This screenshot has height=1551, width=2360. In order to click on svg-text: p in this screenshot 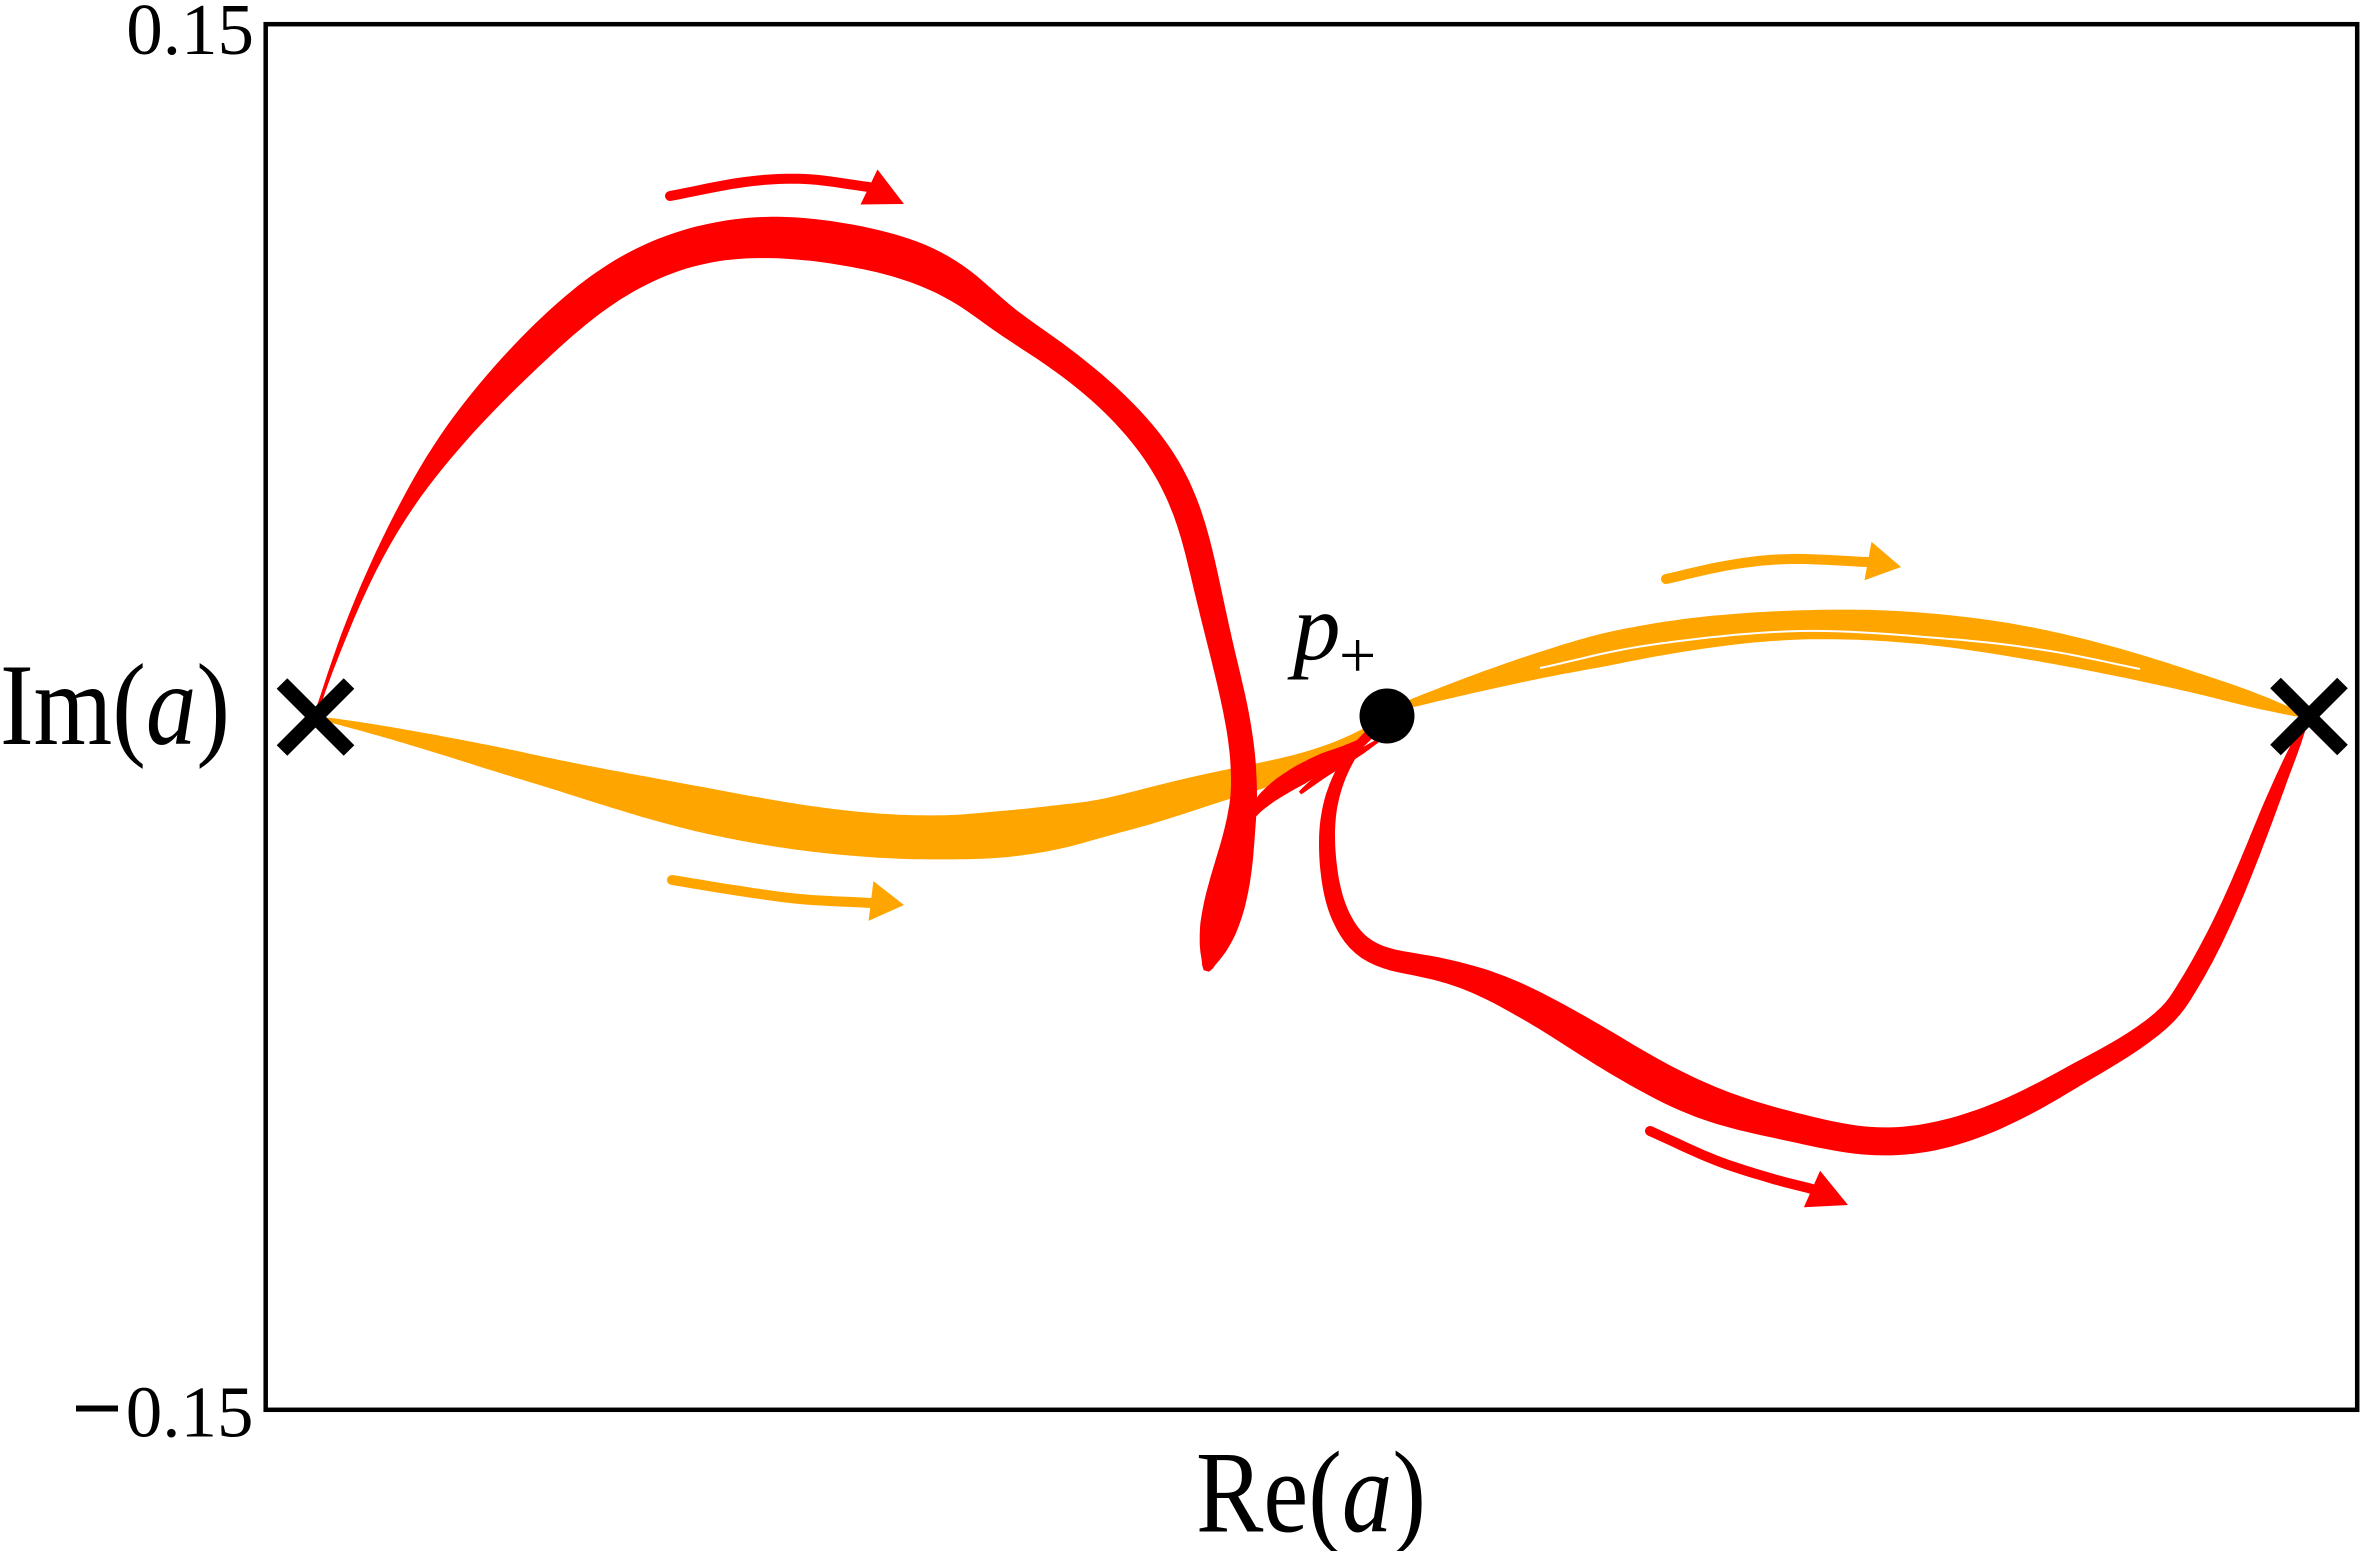, I will do `click(1314, 627)`.